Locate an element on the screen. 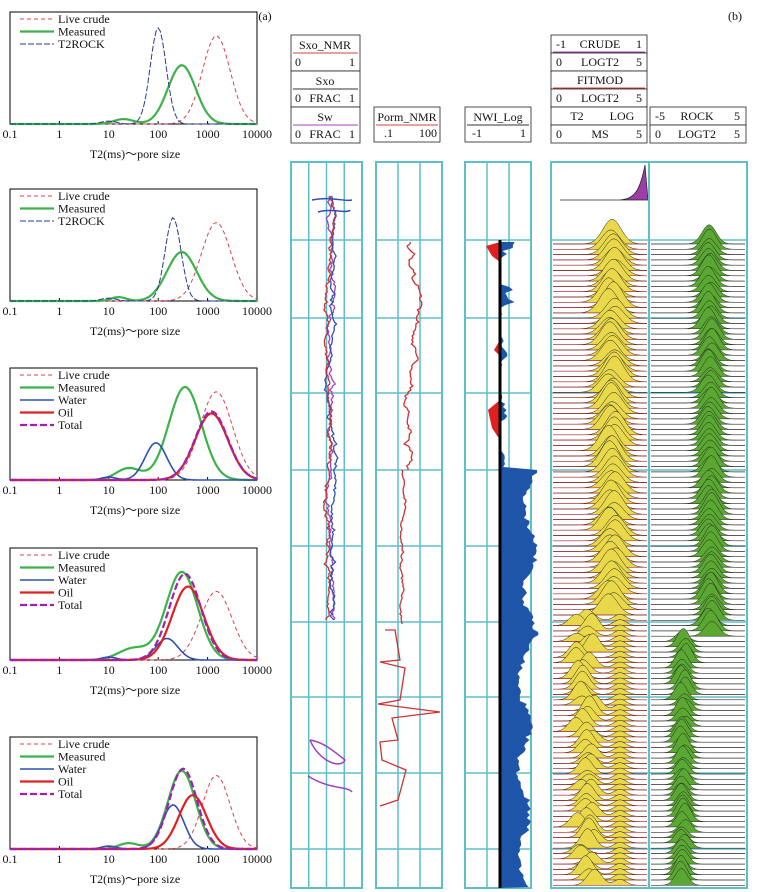  track-1-curves is located at coordinates (330, 494).